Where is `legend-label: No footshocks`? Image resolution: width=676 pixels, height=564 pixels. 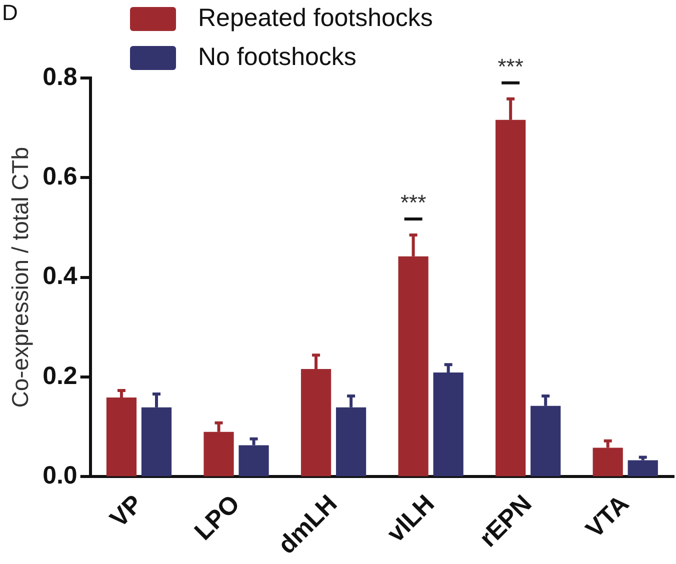 legend-label: No footshocks is located at coordinates (277, 57).